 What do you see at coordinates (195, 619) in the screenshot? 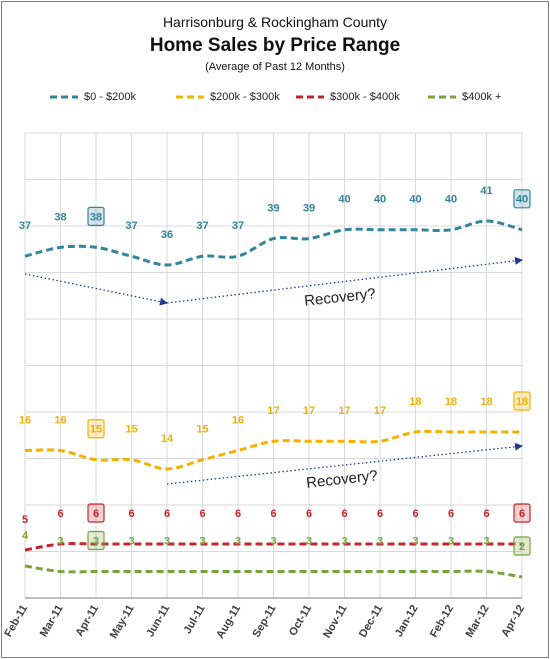
I see `x-tick-label: Jul-11` at bounding box center [195, 619].